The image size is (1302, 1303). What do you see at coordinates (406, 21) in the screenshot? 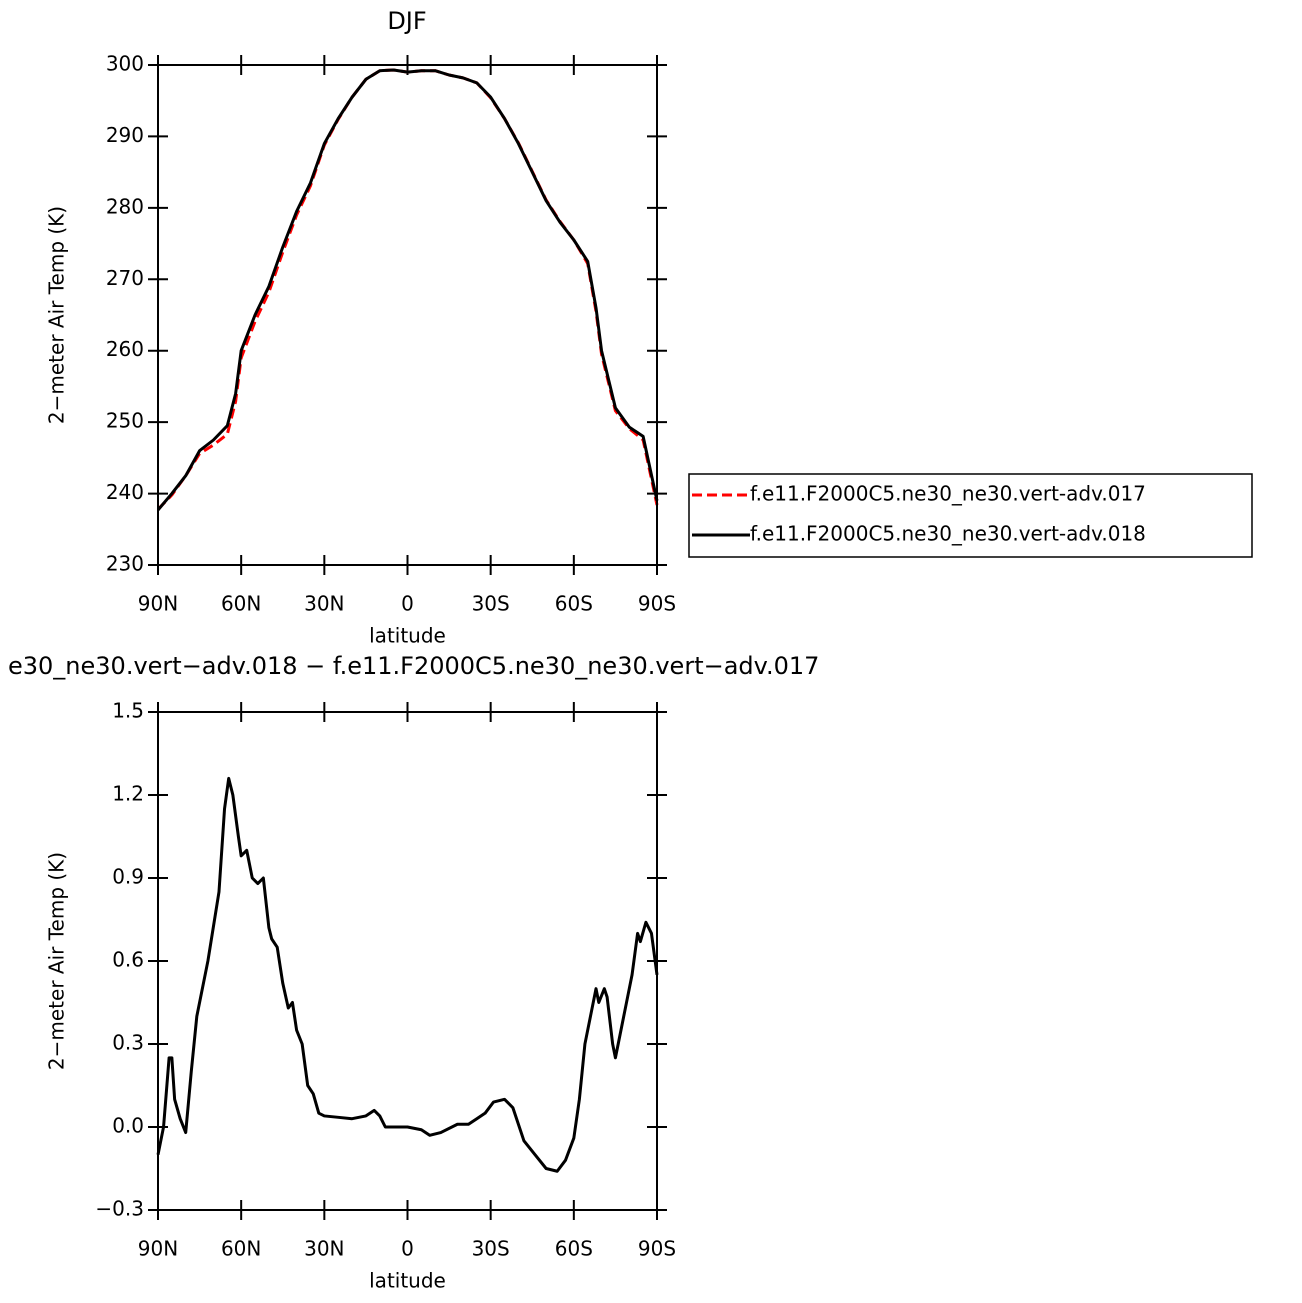
I see `chart-title: DJF` at bounding box center [406, 21].